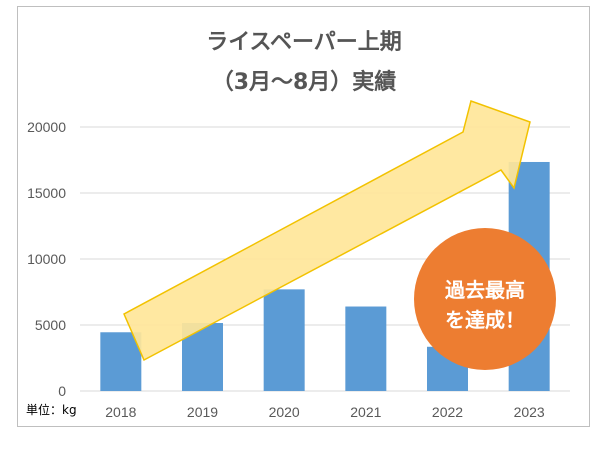  Describe the element at coordinates (304, 82) in the screenshot. I see `chart-subtitle: （3月～8月）実績` at that location.